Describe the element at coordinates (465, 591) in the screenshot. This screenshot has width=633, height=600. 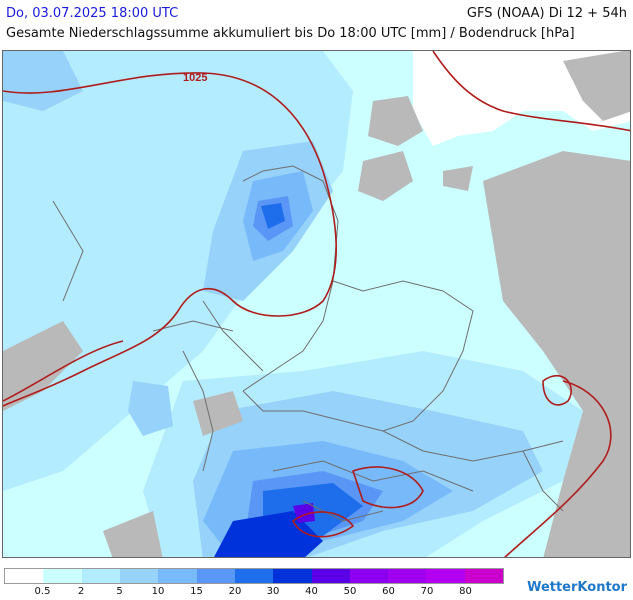
I see `legend-label: 80` at that location.